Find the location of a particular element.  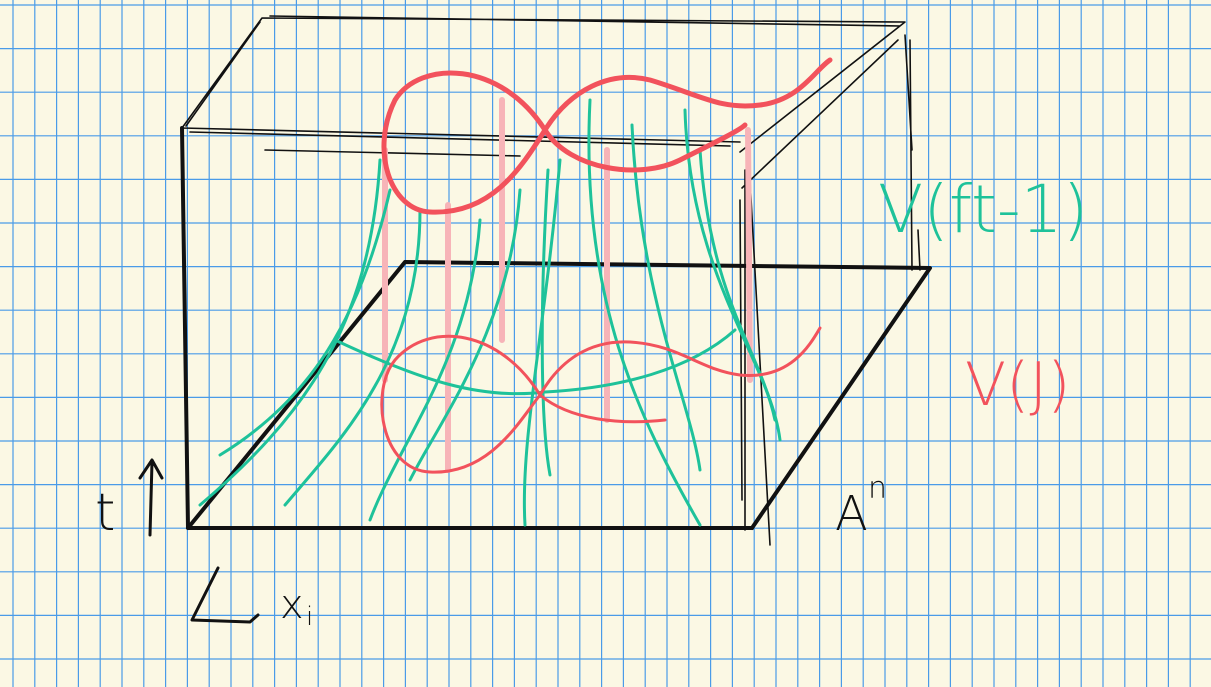

label-x-sub: i is located at coordinates (309, 617).